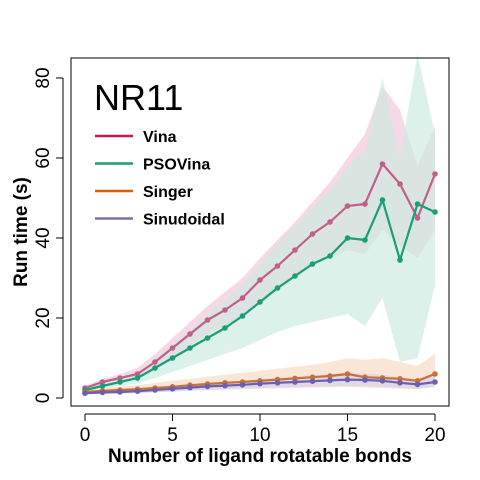 The height and width of the screenshot is (480, 480). What do you see at coordinates (160, 137) in the screenshot?
I see `legend-label-vina: Vina` at bounding box center [160, 137].